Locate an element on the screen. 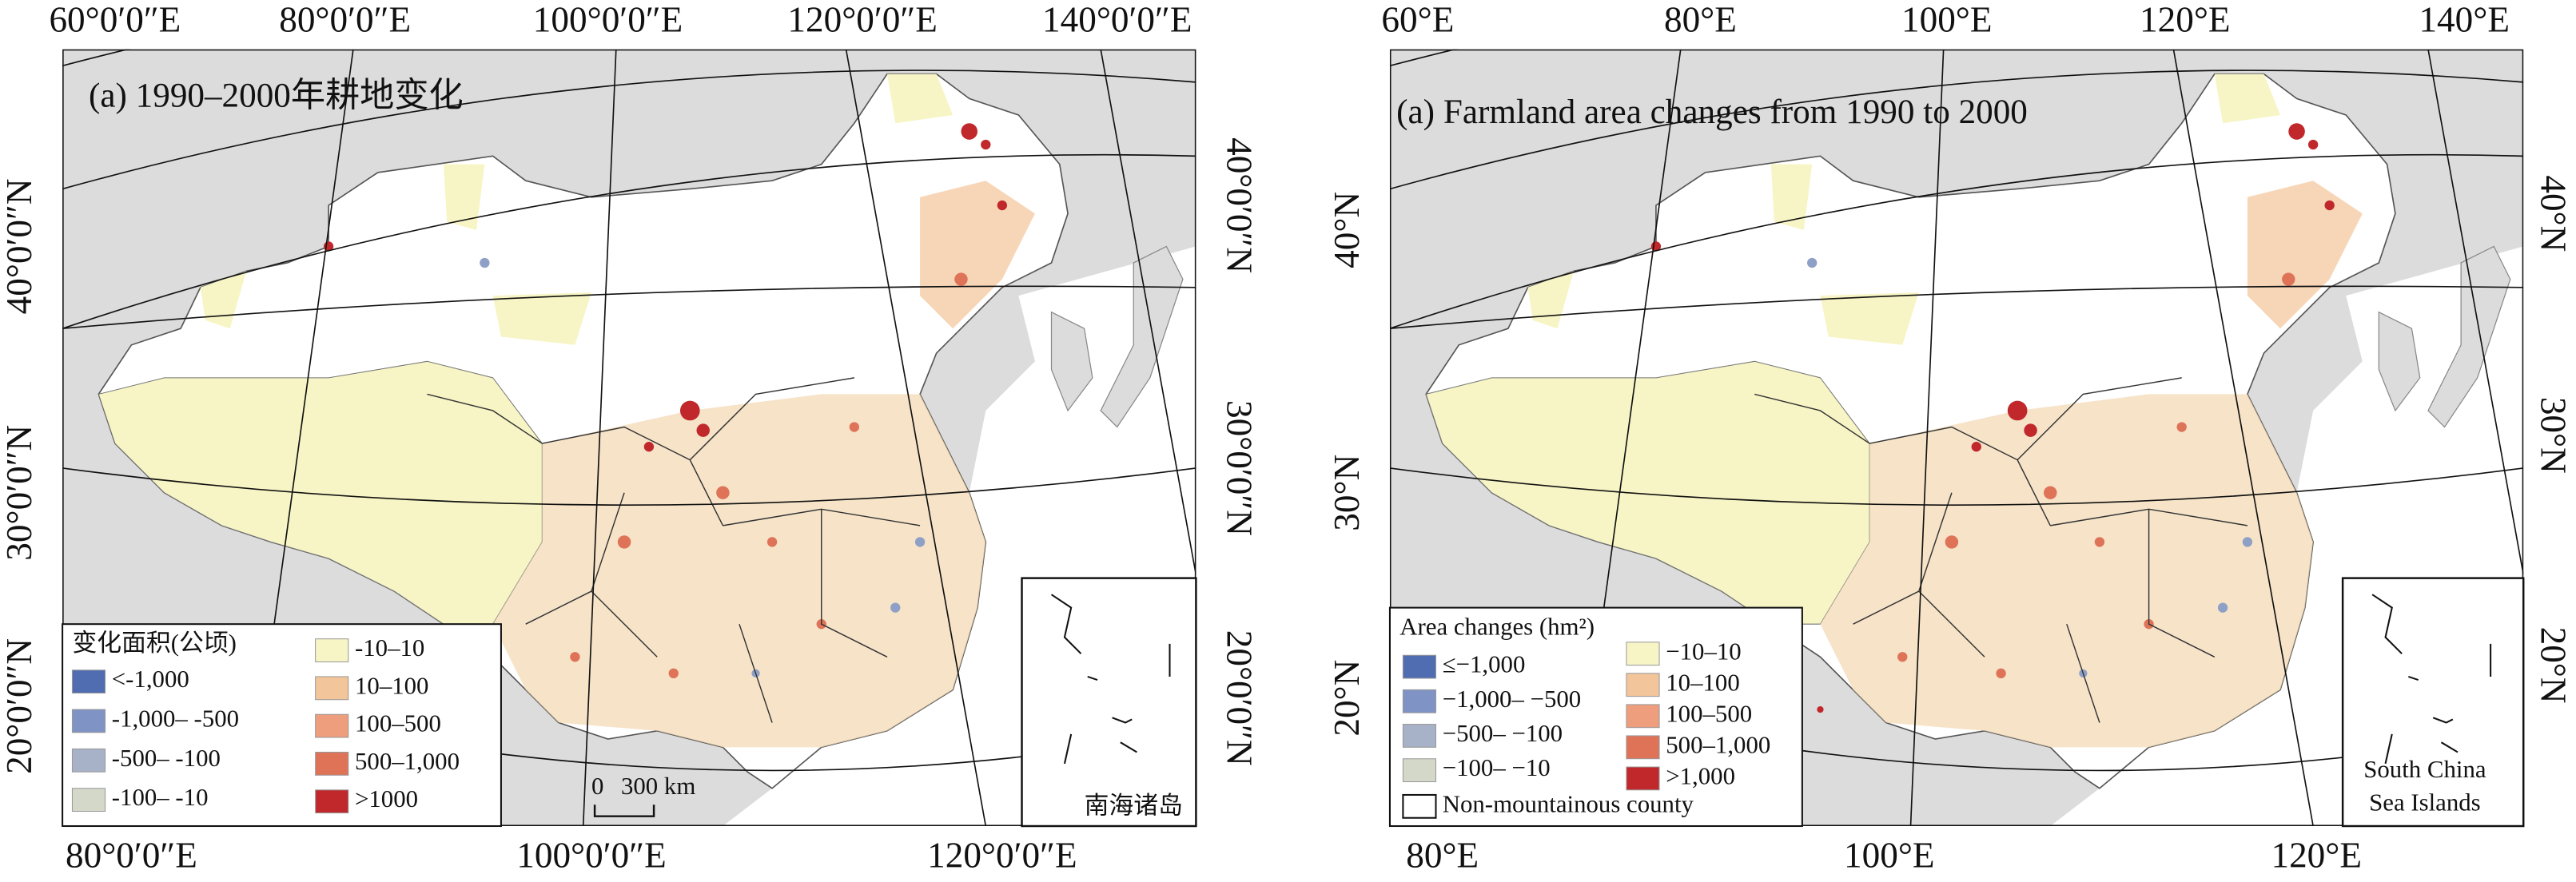  legend-label: −100– −10 is located at coordinates (1497, 767).